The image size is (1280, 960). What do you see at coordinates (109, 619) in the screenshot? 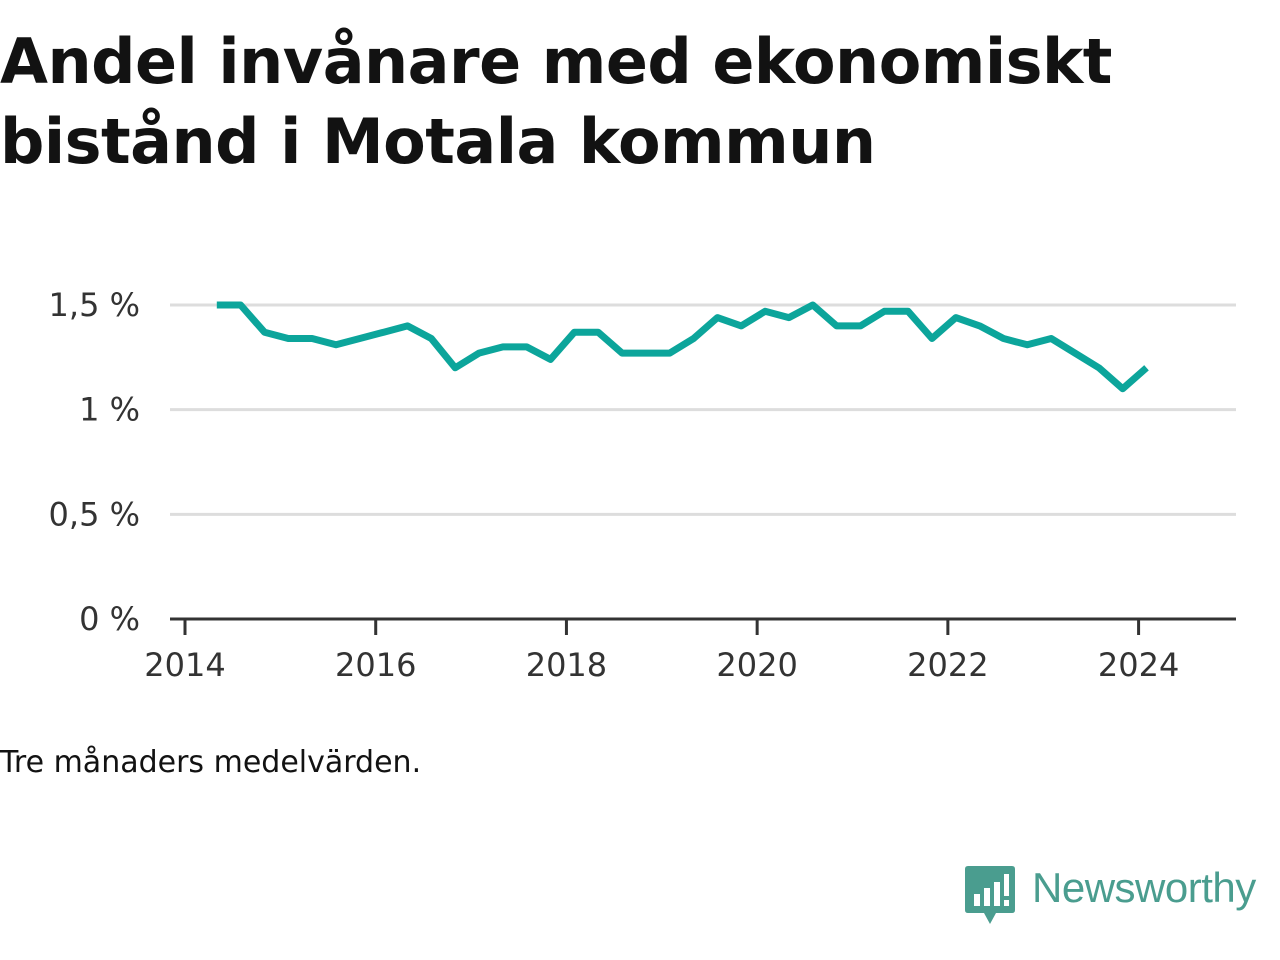
I see `y-tick-label: 0 %` at bounding box center [109, 619].